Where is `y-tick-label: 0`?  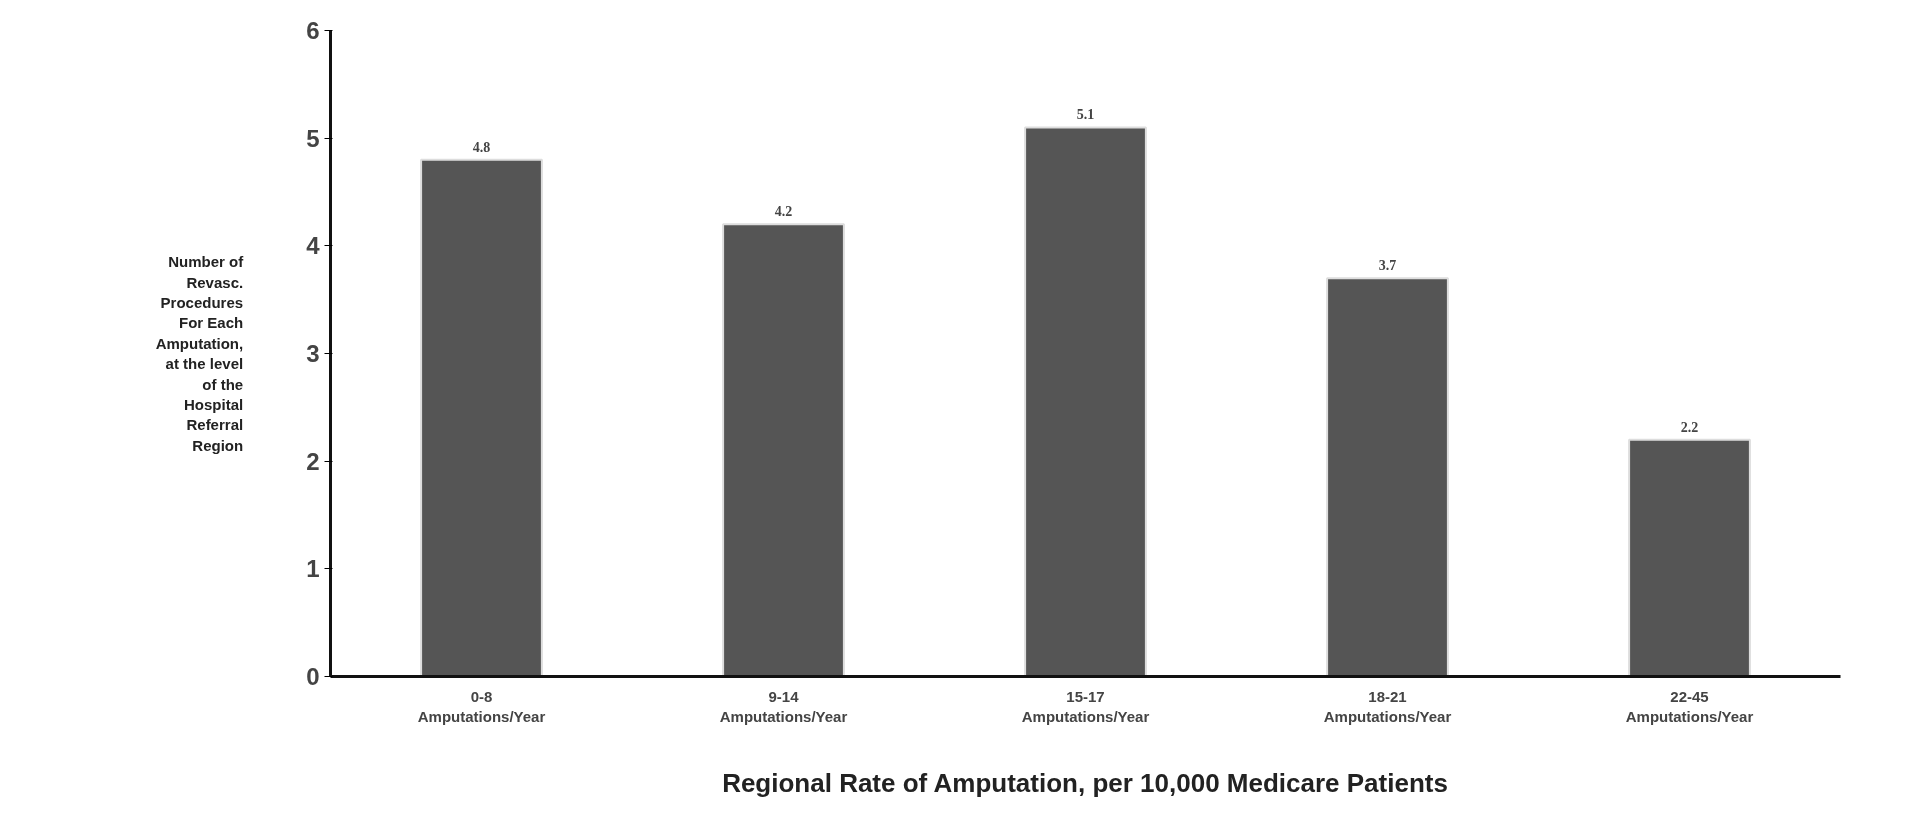
y-tick-label: 0 is located at coordinates (313, 676).